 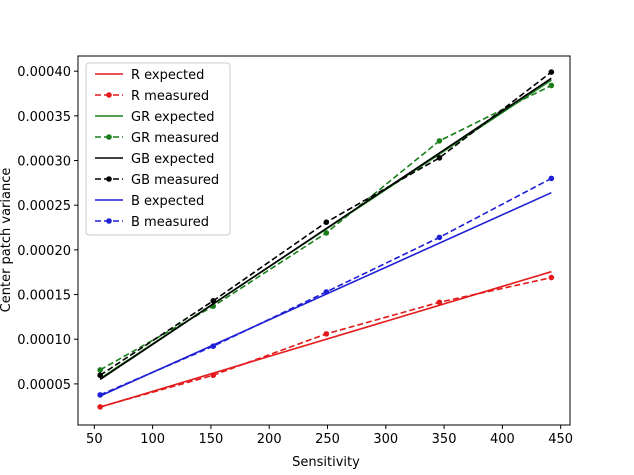 I want to click on legend-label: B measured, so click(x=170, y=222).